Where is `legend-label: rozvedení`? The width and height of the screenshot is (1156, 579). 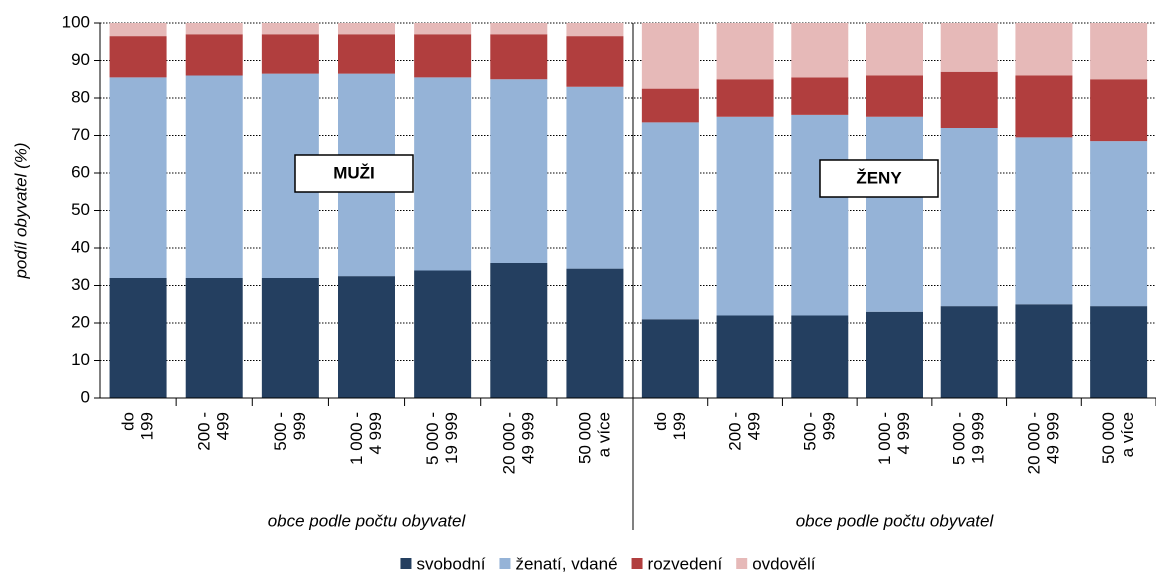 legend-label: rozvedení is located at coordinates (685, 563).